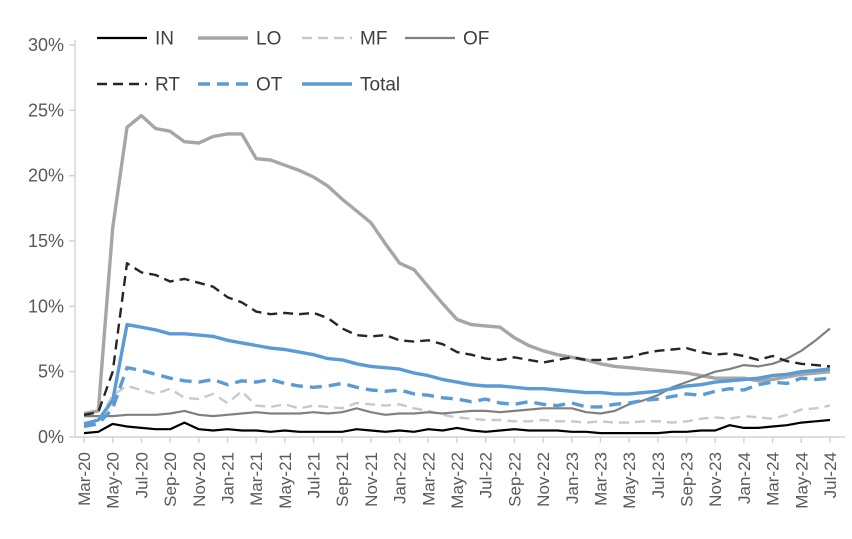 The height and width of the screenshot is (539, 852). What do you see at coordinates (457, 480) in the screenshot?
I see `x-axis-label: May-22` at bounding box center [457, 480].